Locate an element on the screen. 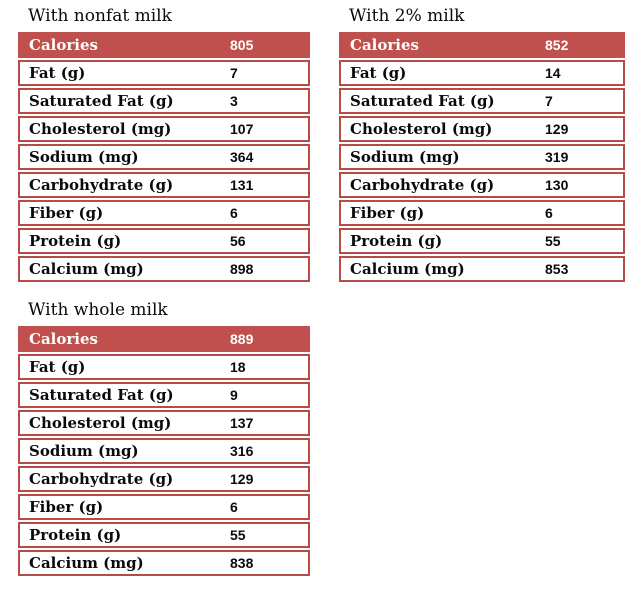 The image size is (642, 599). row-value: 107 is located at coordinates (242, 129).